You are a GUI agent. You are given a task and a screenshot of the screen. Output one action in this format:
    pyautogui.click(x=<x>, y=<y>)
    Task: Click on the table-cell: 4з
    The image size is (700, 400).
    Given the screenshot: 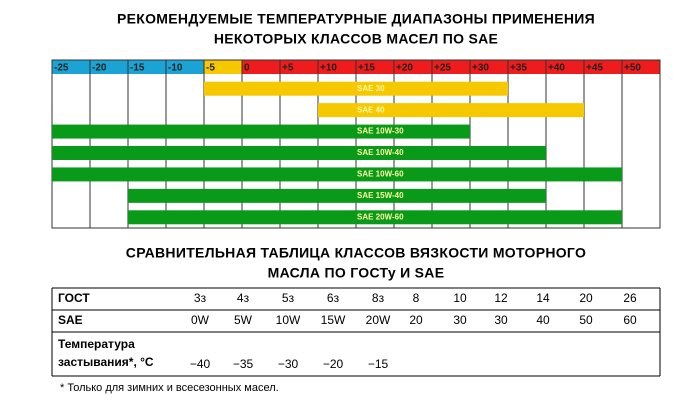 What is the action you would take?
    pyautogui.click(x=243, y=298)
    